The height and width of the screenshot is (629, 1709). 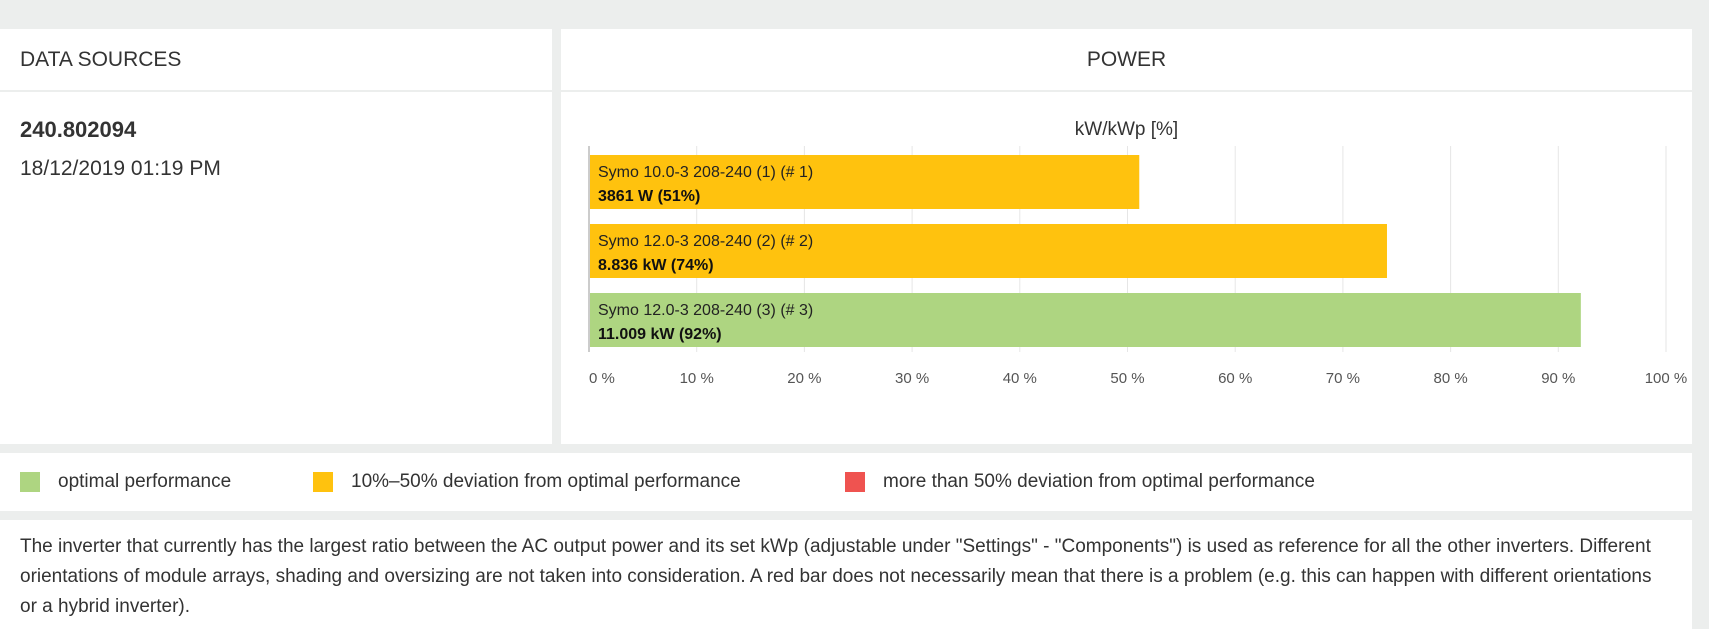 I want to click on bar-name-label: Symo 10.0-3 208-240 (1) (# 1), so click(x=705, y=172).